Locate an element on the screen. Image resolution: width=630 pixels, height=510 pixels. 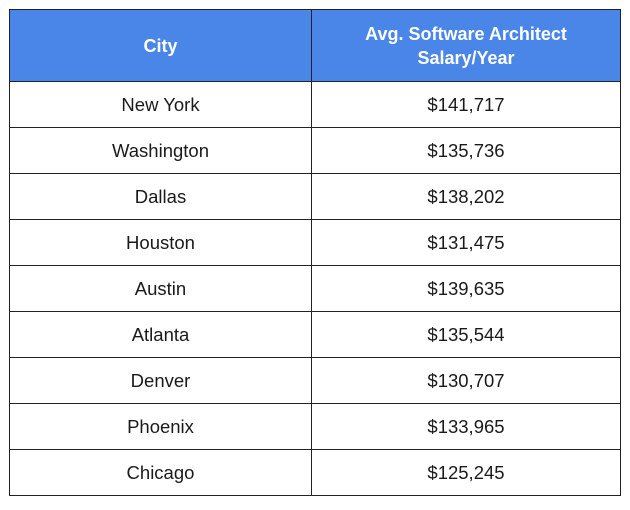
table-row: Austin $139,635 is located at coordinates (315, 288).